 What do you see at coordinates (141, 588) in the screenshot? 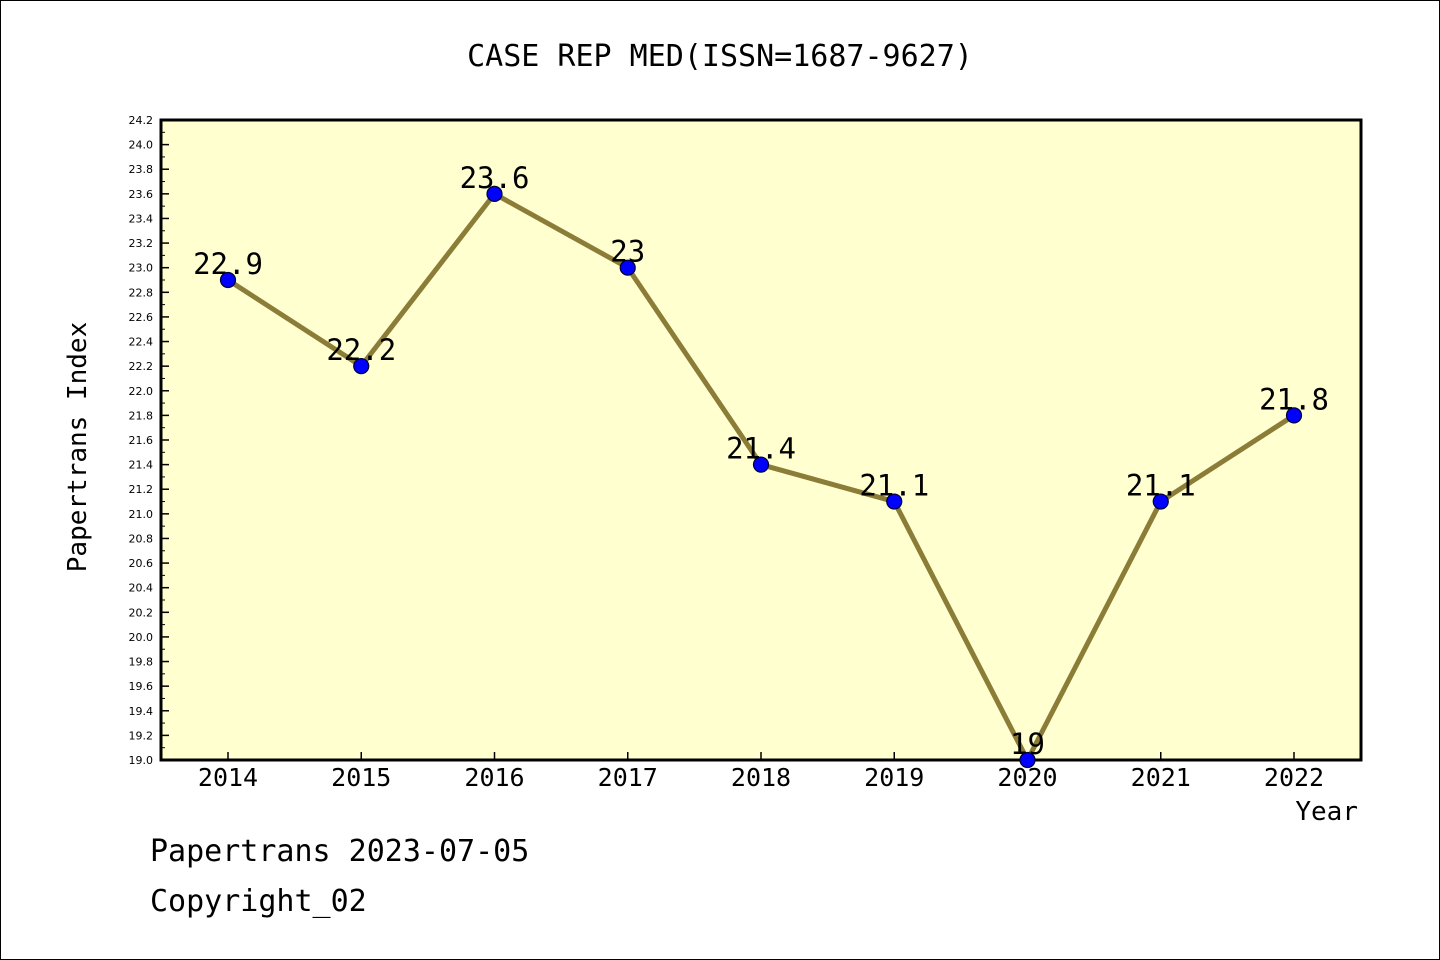
I see `y-tick-label: 20.4` at bounding box center [141, 588].